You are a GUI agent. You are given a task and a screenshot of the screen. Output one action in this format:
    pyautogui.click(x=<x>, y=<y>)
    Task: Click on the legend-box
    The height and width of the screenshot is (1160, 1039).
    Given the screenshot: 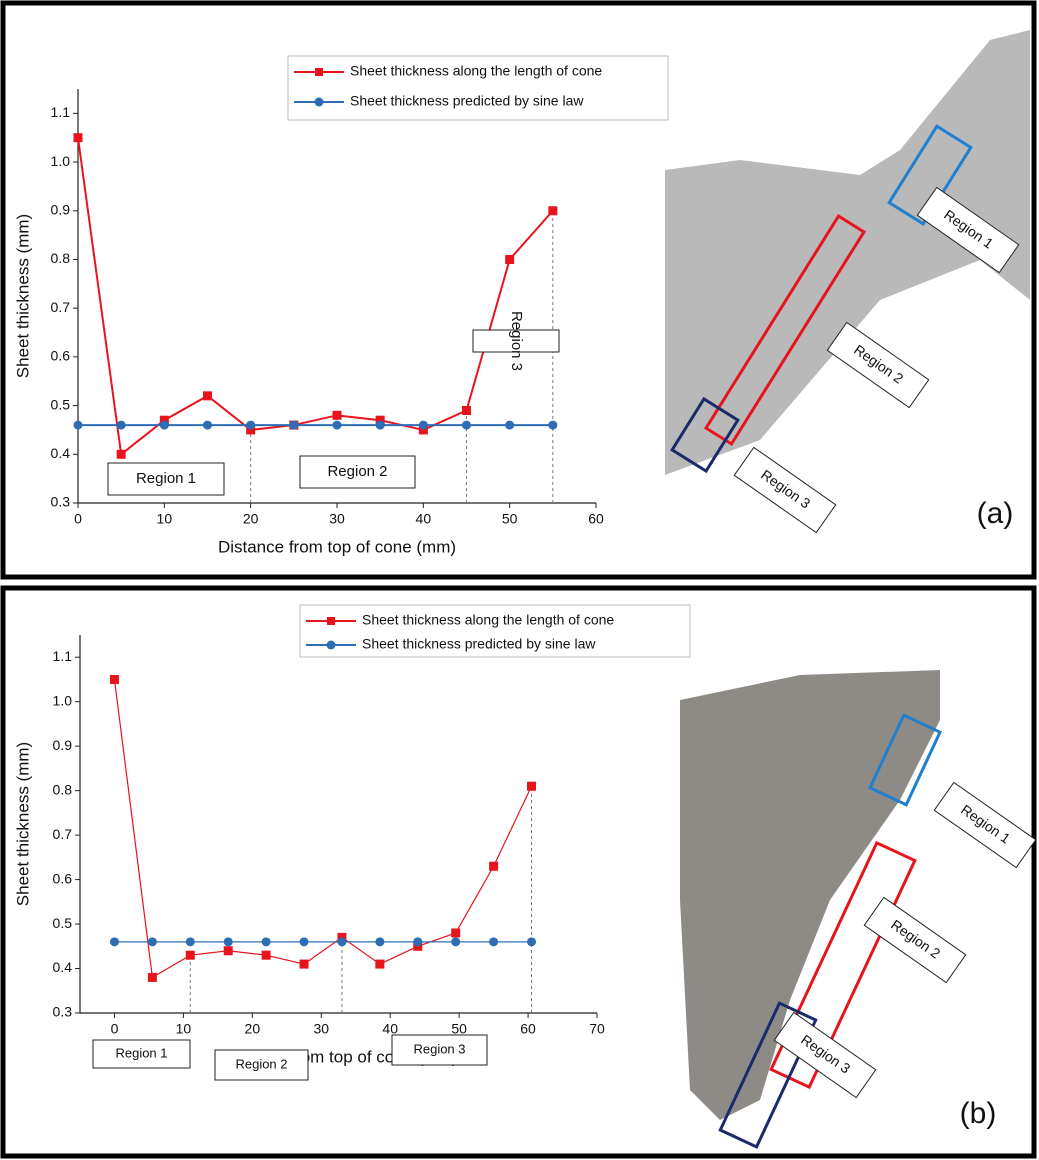 What is the action you would take?
    pyautogui.click(x=495, y=631)
    